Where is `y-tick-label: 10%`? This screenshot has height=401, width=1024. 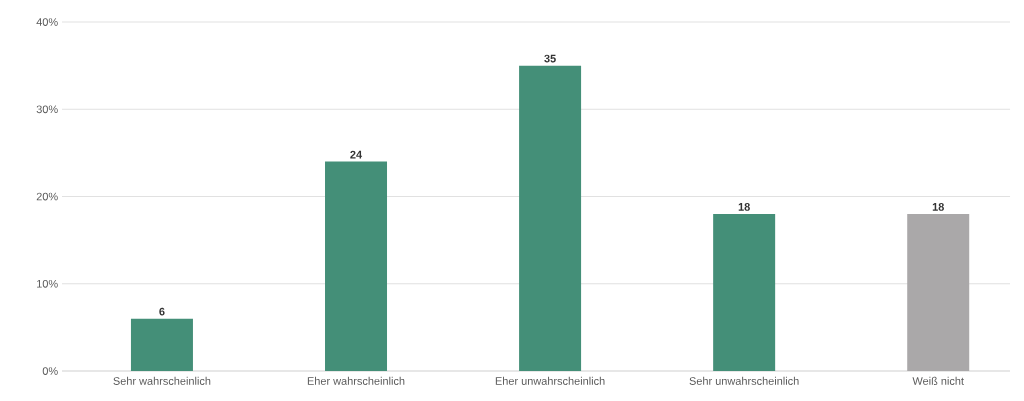
y-tick-label: 10% is located at coordinates (47, 283).